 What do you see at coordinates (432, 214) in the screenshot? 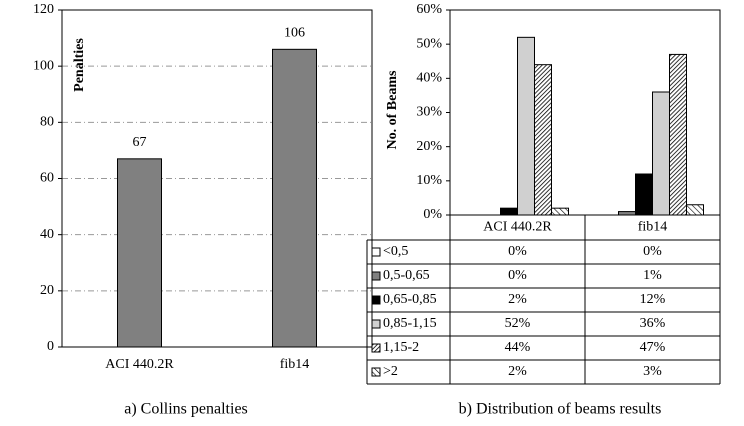
I see `y-tick-label: 0%` at bounding box center [432, 214].